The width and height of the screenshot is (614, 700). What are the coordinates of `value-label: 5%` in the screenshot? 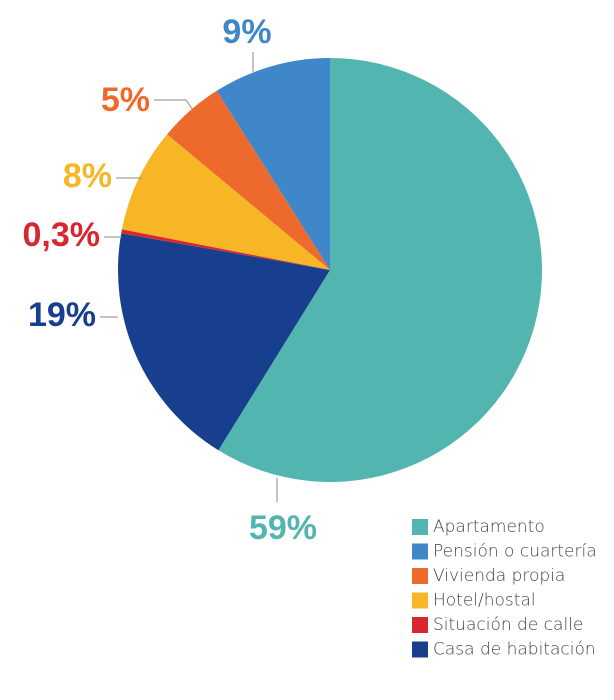 It's located at (125, 100).